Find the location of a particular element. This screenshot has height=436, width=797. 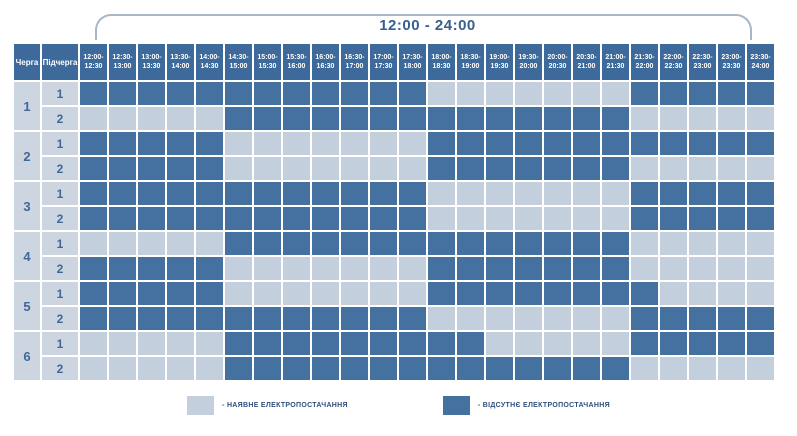

time-slot-line2: 21:30 is located at coordinates (615, 66).